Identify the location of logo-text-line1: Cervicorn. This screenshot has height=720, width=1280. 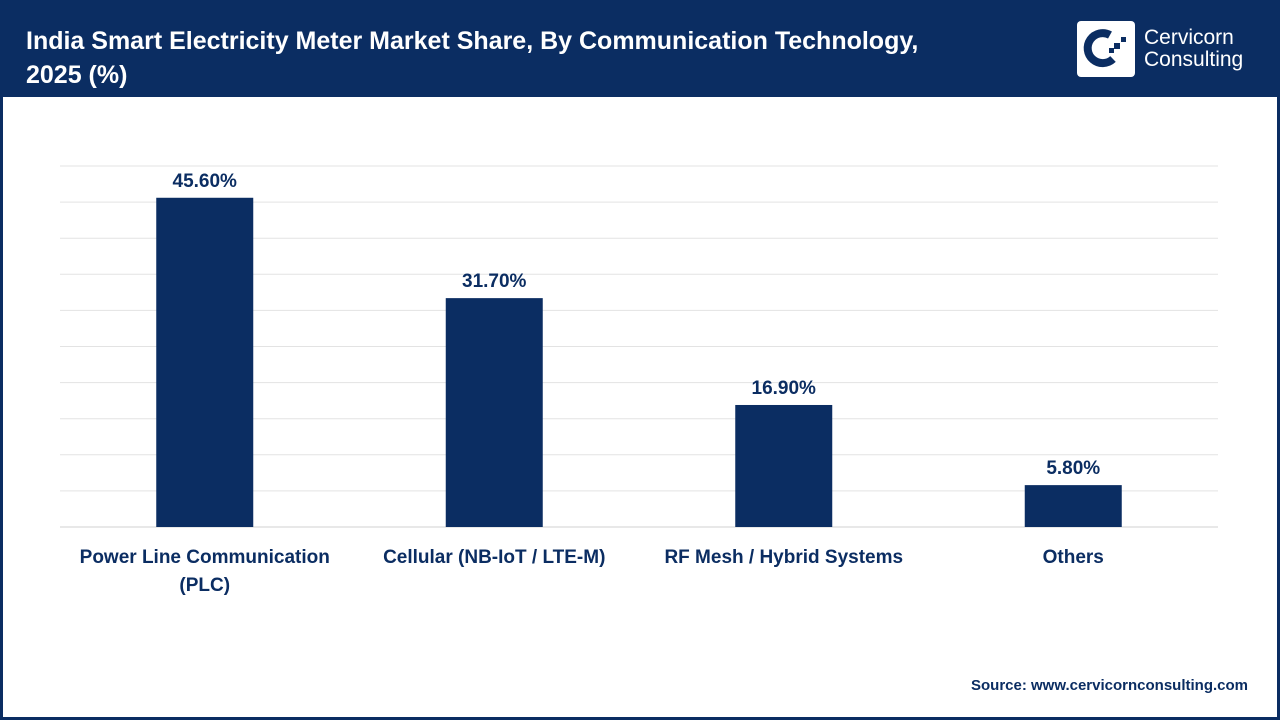
(1189, 37).